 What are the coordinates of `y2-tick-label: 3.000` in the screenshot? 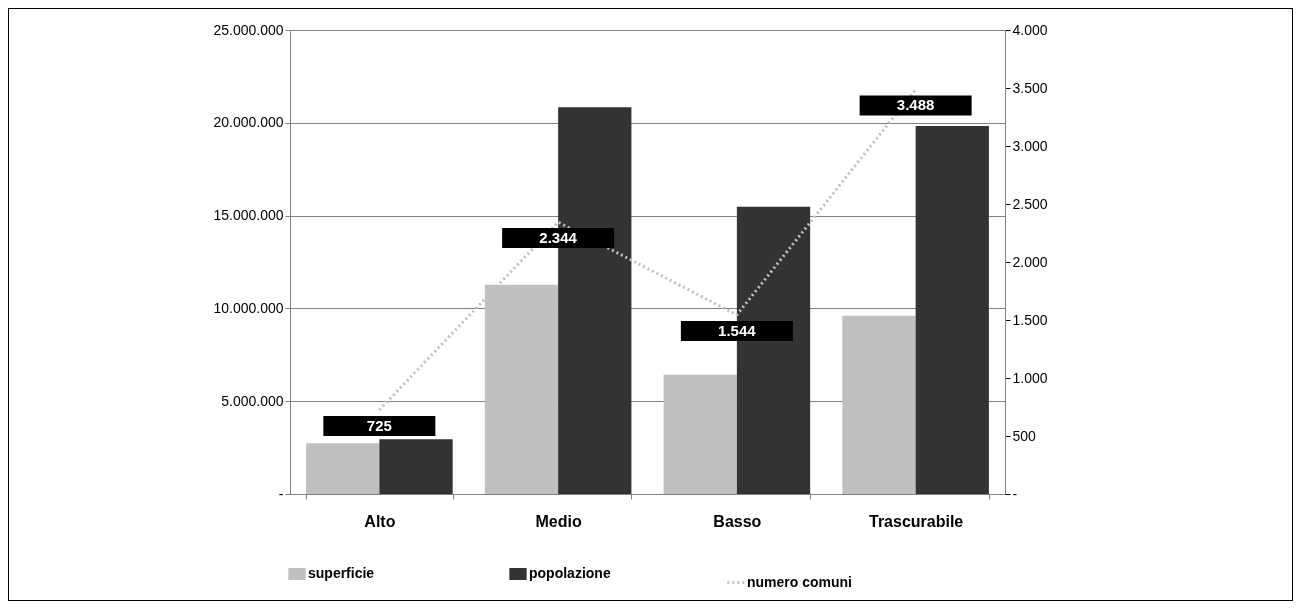 It's located at (1030, 145).